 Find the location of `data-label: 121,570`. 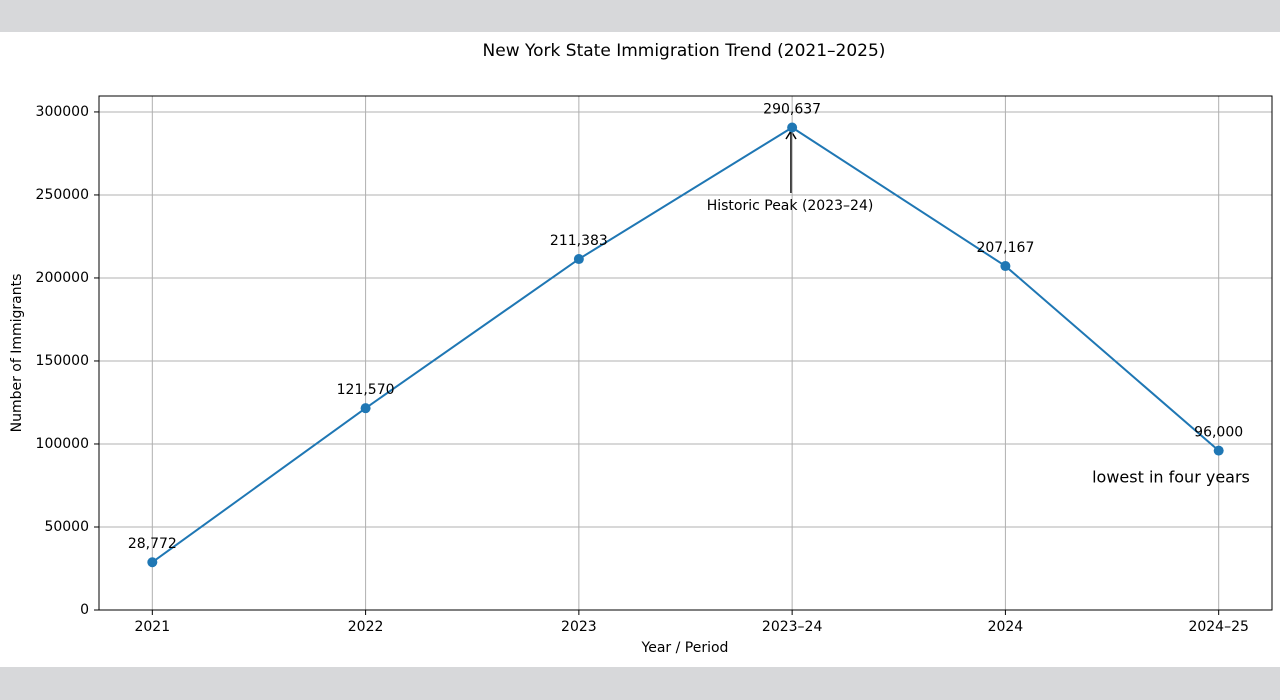

data-label: 121,570 is located at coordinates (366, 390).